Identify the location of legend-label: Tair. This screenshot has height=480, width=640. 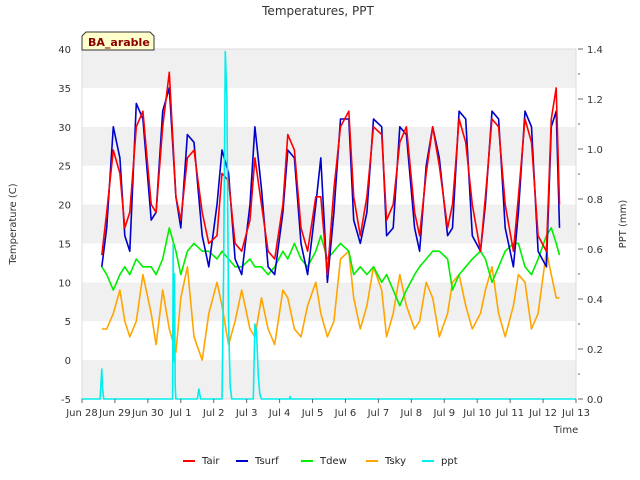
(210, 461).